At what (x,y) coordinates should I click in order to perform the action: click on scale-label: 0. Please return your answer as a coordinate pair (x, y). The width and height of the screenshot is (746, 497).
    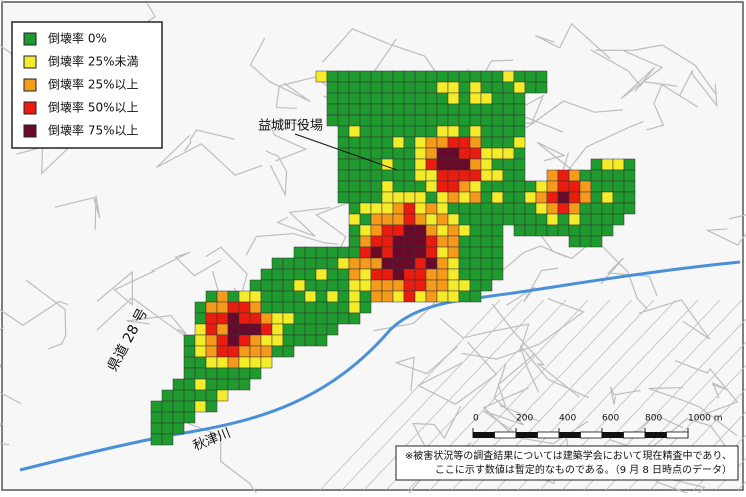
    Looking at the image, I should click on (476, 419).